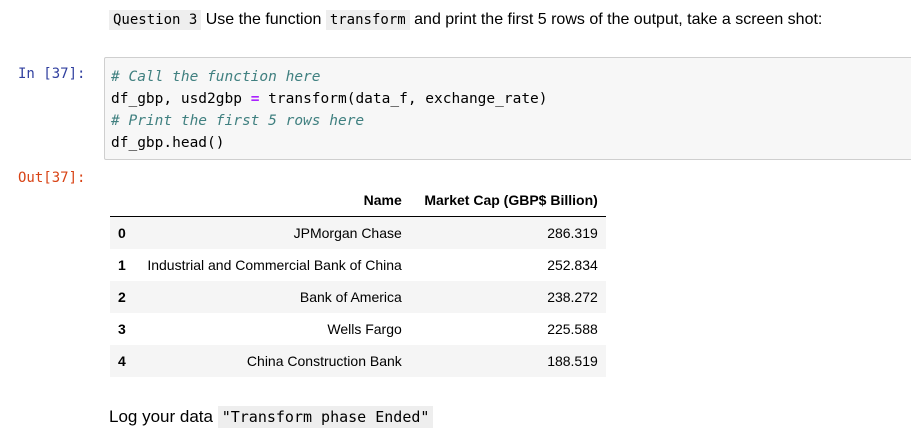 The height and width of the screenshot is (441, 911). I want to click on question-function-name: transform, so click(367, 20).